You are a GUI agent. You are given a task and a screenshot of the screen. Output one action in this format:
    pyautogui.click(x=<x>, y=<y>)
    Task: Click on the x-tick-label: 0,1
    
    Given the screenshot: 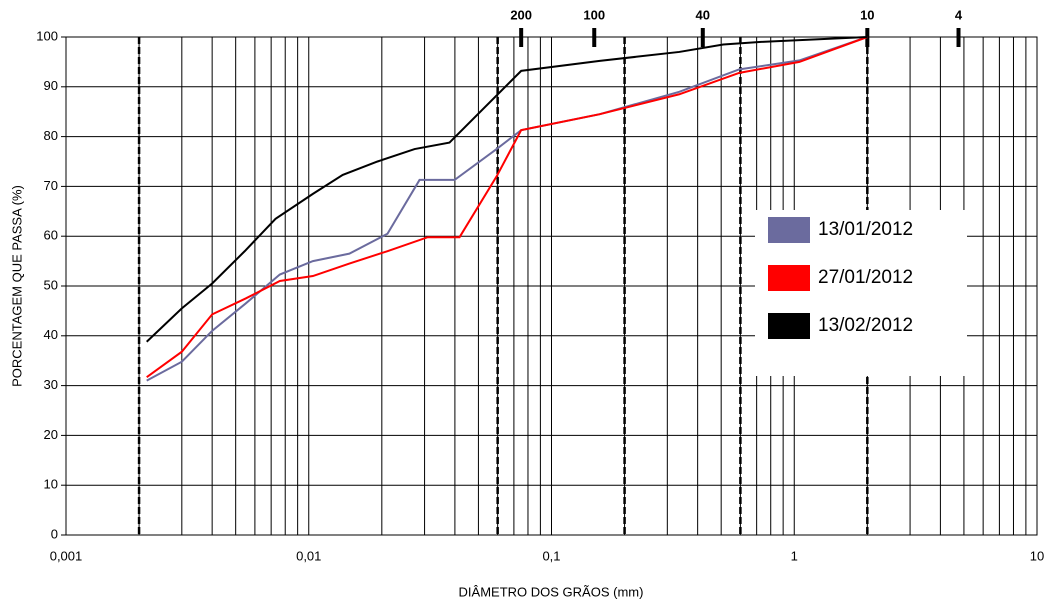 What is the action you would take?
    pyautogui.click(x=551, y=555)
    